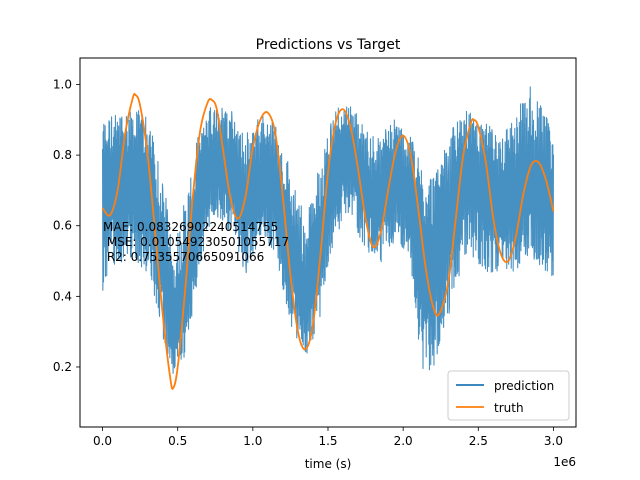  What do you see at coordinates (177, 441) in the screenshot?
I see `x-tick-label: 0.5` at bounding box center [177, 441].